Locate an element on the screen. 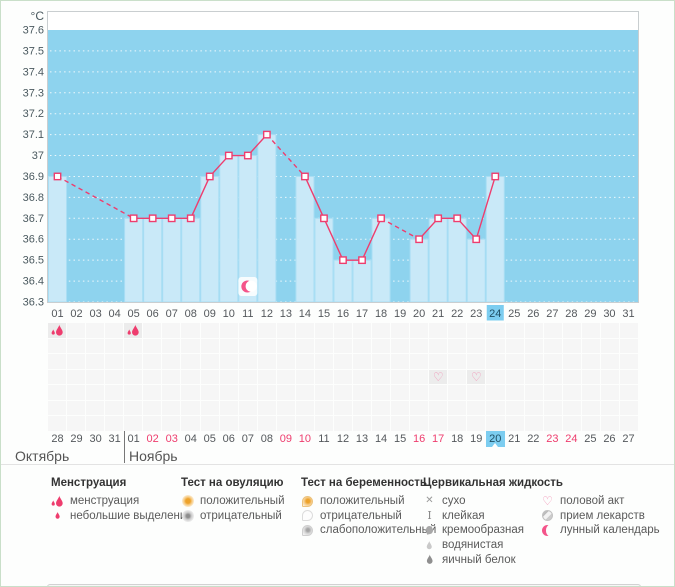 The image size is (675, 587). calendar-date-today: 20 is located at coordinates (495, 439).